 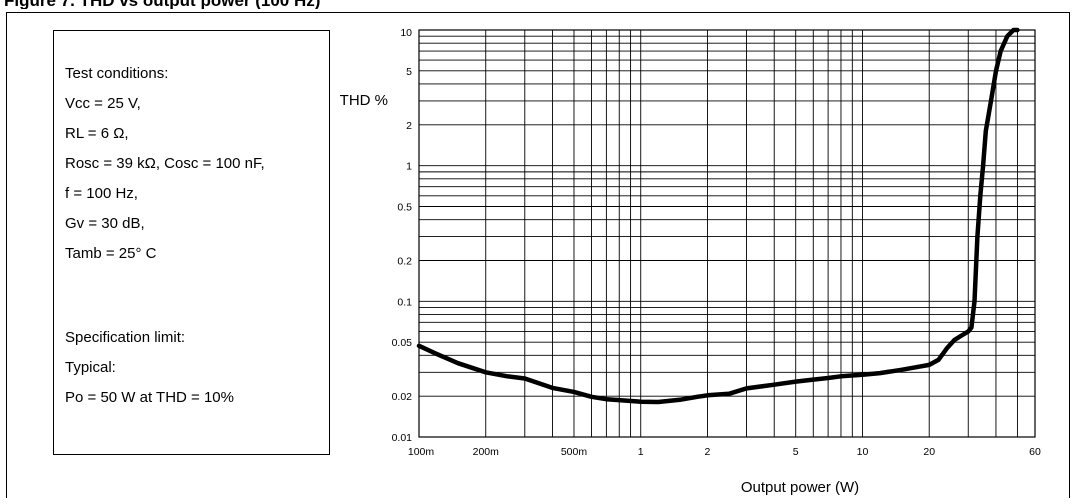 I want to click on x-tick-label: 500m, so click(x=574, y=452).